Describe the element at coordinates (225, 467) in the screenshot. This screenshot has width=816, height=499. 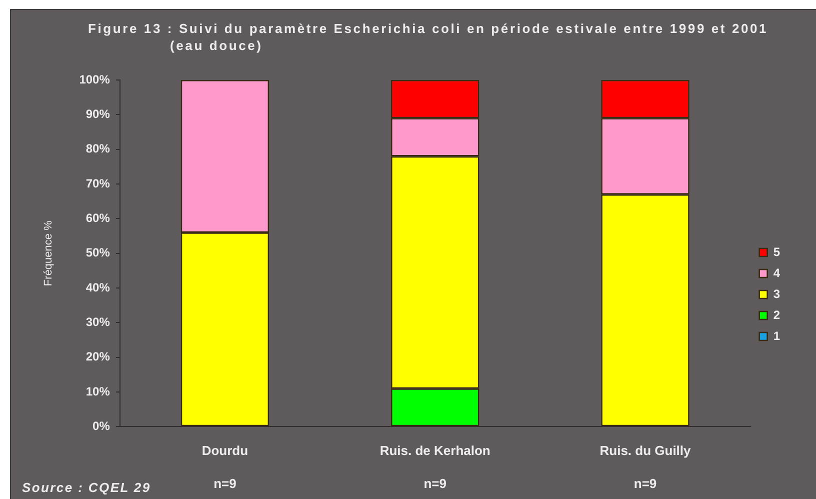
I see `category-label: Dourdu n=9` at that location.